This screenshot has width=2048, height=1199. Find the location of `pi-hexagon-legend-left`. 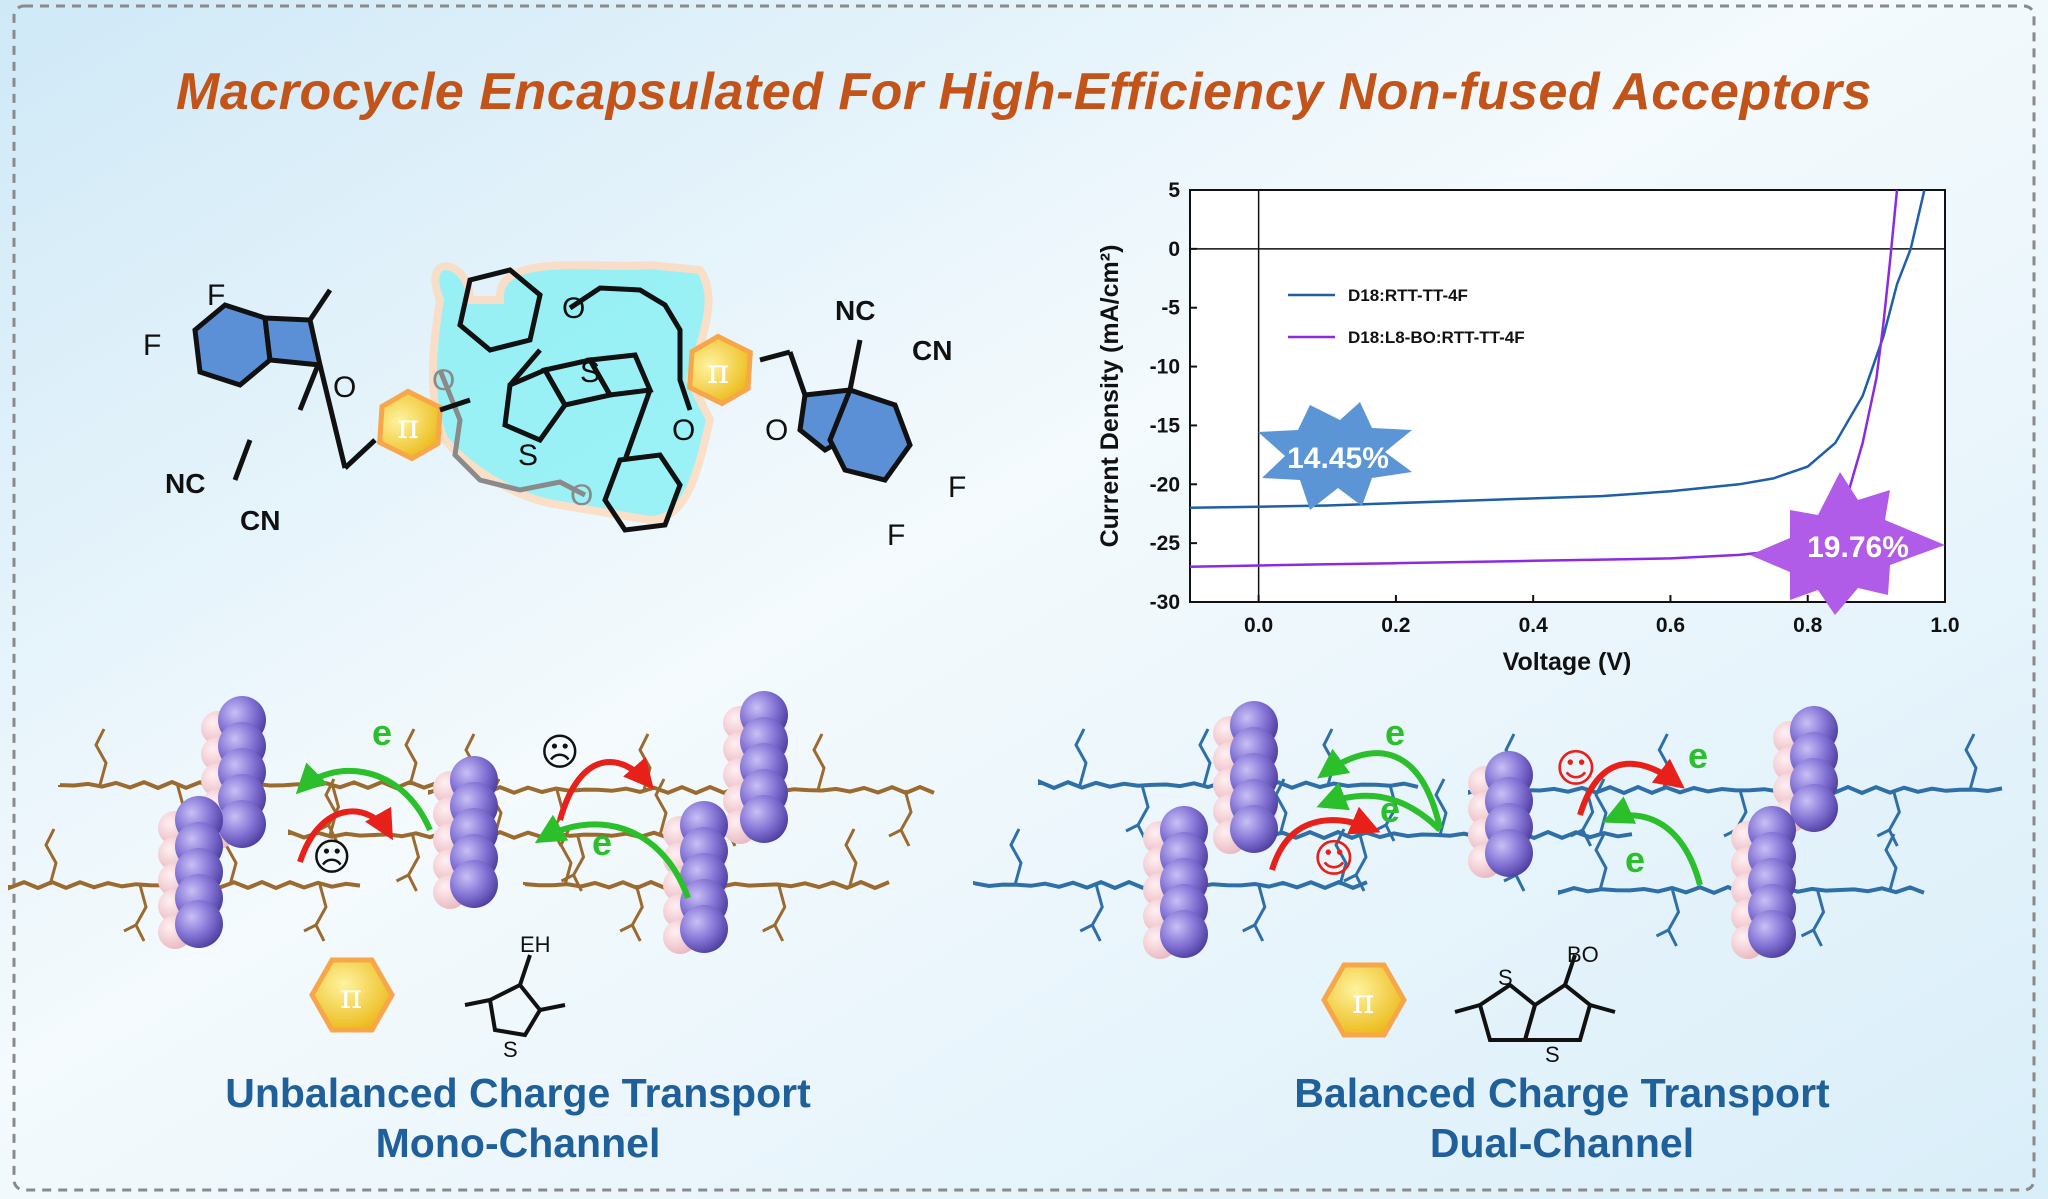

pi-hexagon-legend-left is located at coordinates (352, 995).